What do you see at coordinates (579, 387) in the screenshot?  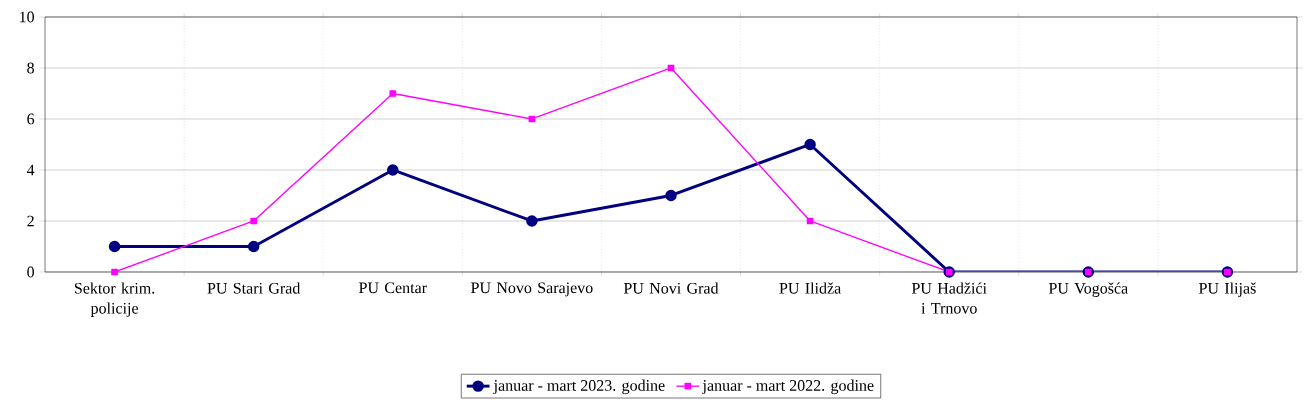 I see `legend-label: januar - mart 2023. godine` at bounding box center [579, 387].